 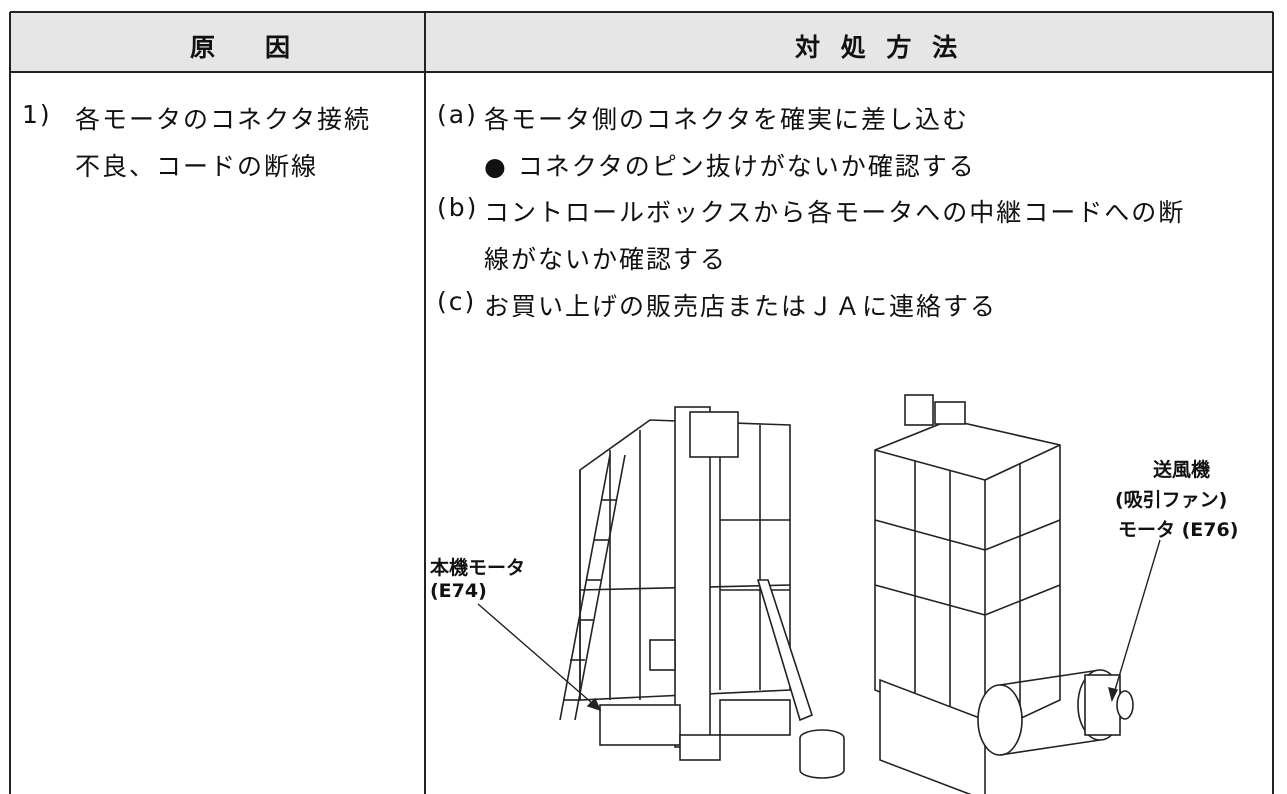 I want to click on header-cause: 原 因, so click(x=240, y=47).